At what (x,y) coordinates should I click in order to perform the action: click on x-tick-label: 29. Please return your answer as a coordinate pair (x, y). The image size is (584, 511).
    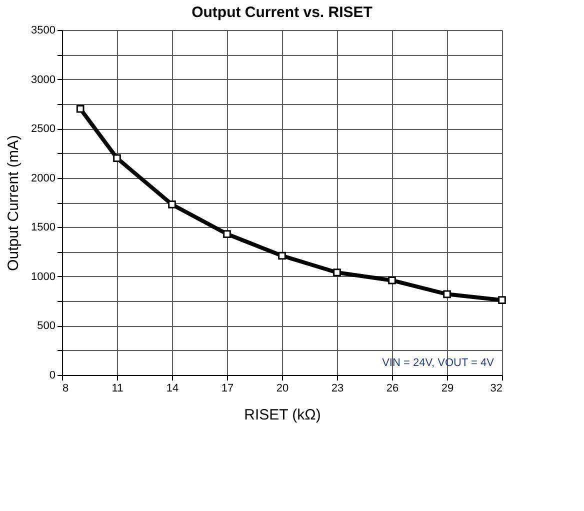
    Looking at the image, I should click on (447, 388).